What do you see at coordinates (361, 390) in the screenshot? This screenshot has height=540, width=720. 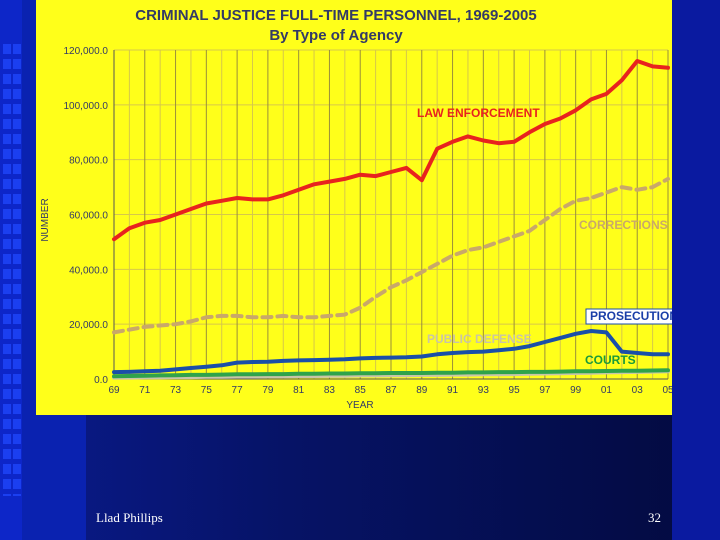 I see `x-tick-label: 85` at bounding box center [361, 390].